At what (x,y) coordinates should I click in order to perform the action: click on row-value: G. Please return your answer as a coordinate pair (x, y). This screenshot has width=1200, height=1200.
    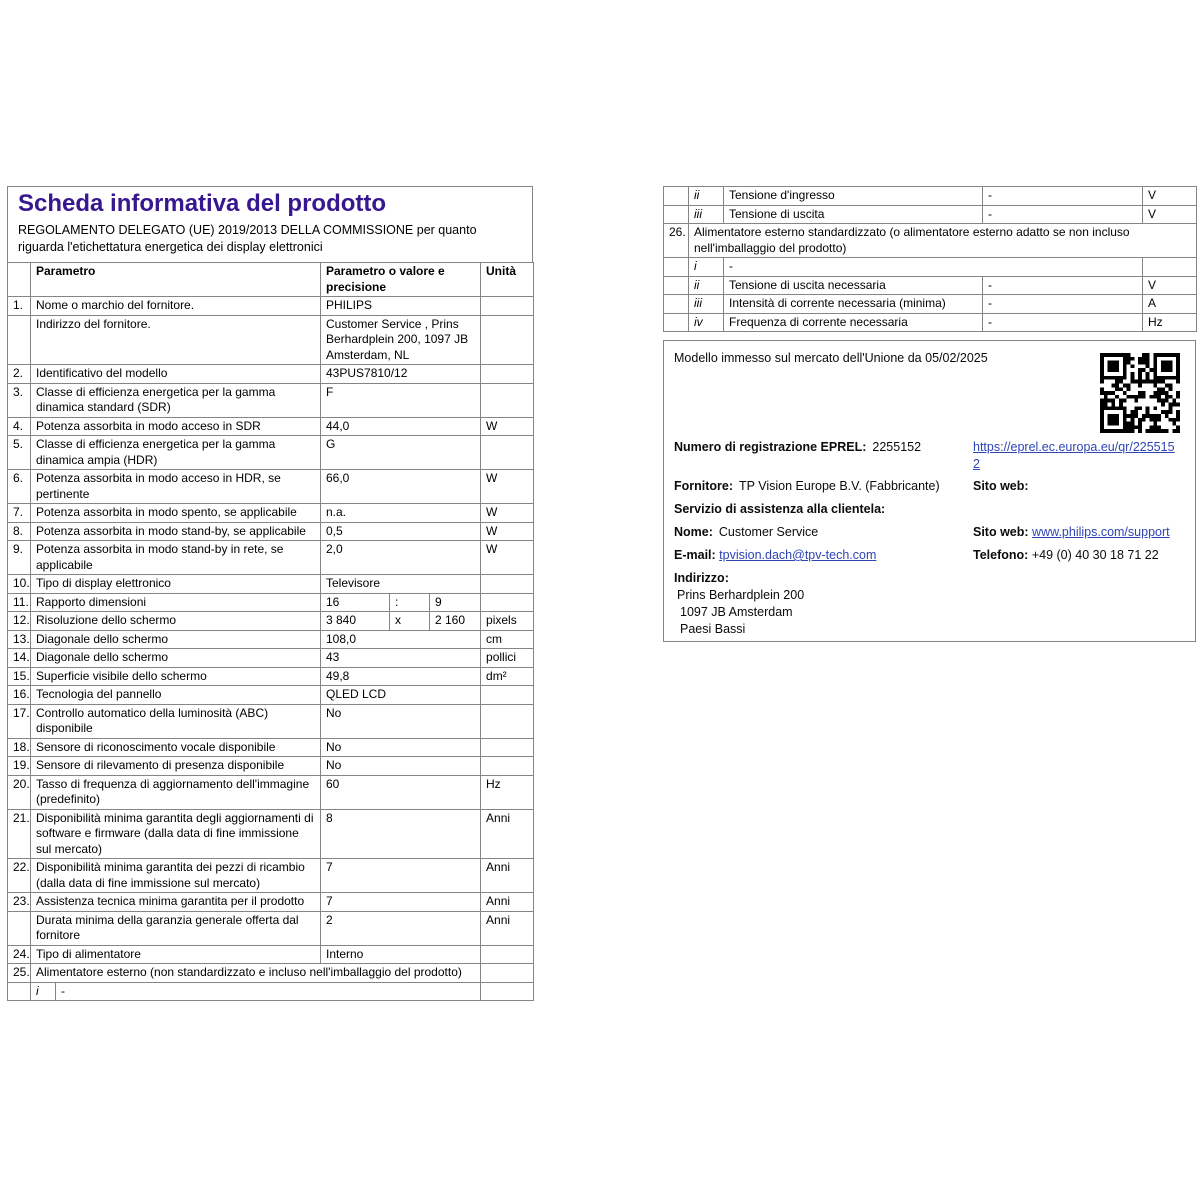
    Looking at the image, I should click on (400, 452).